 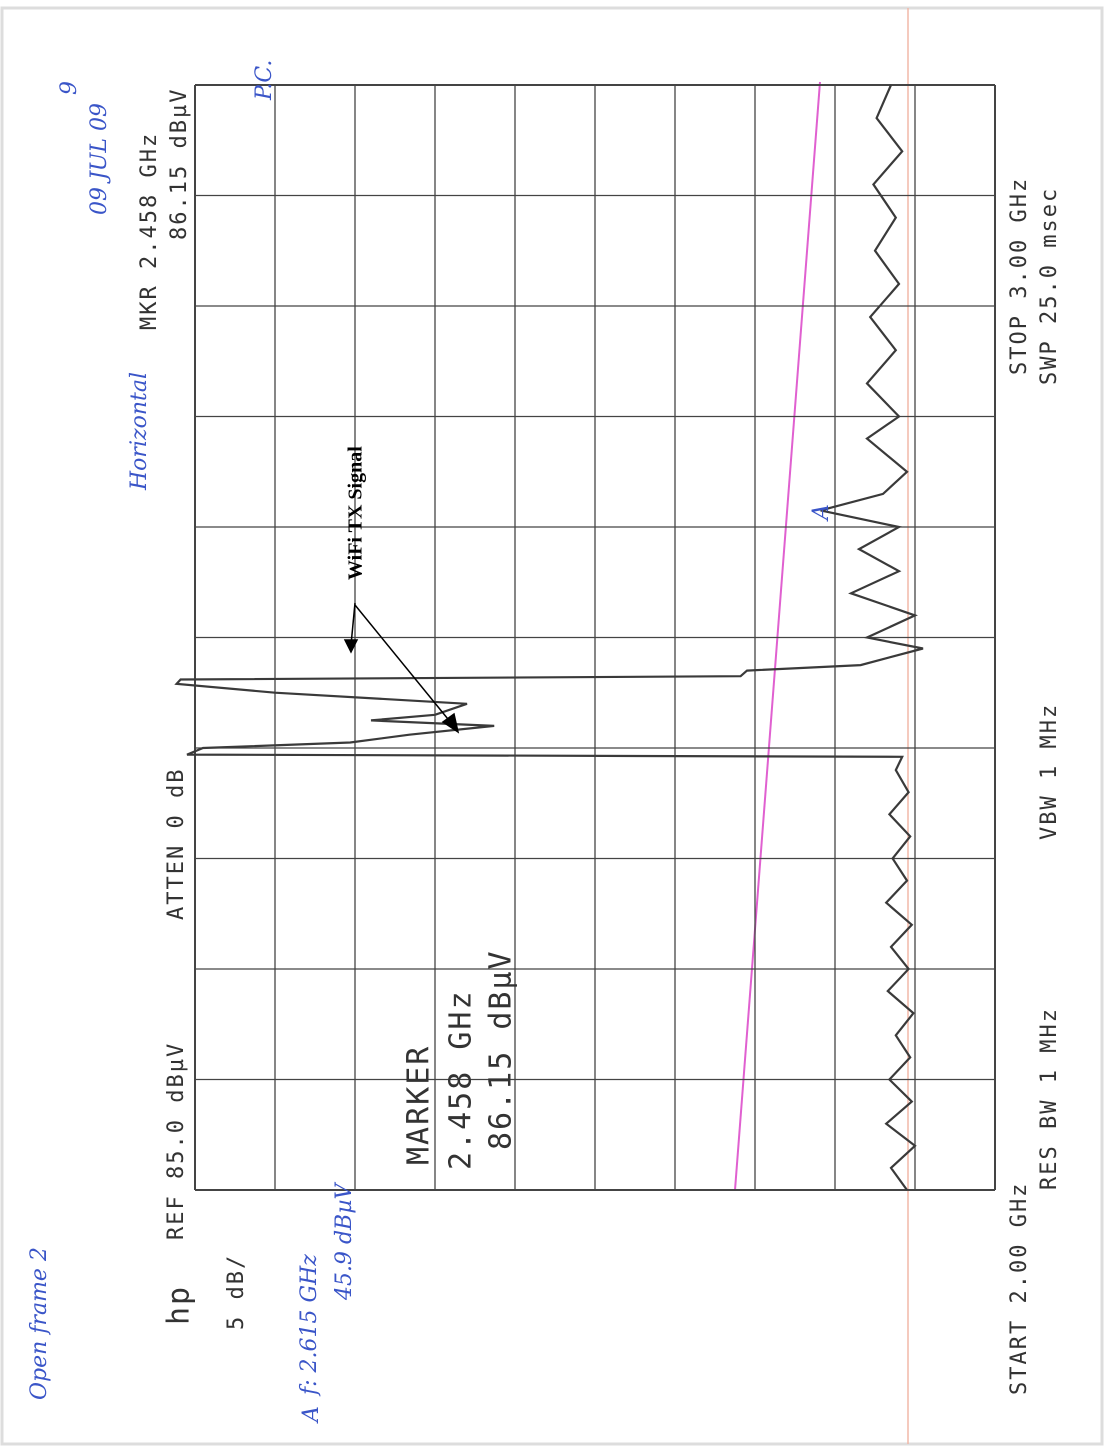 What do you see at coordinates (149, 231) in the screenshot?
I see `marker-freq: MKR 2.458 GHz` at bounding box center [149, 231].